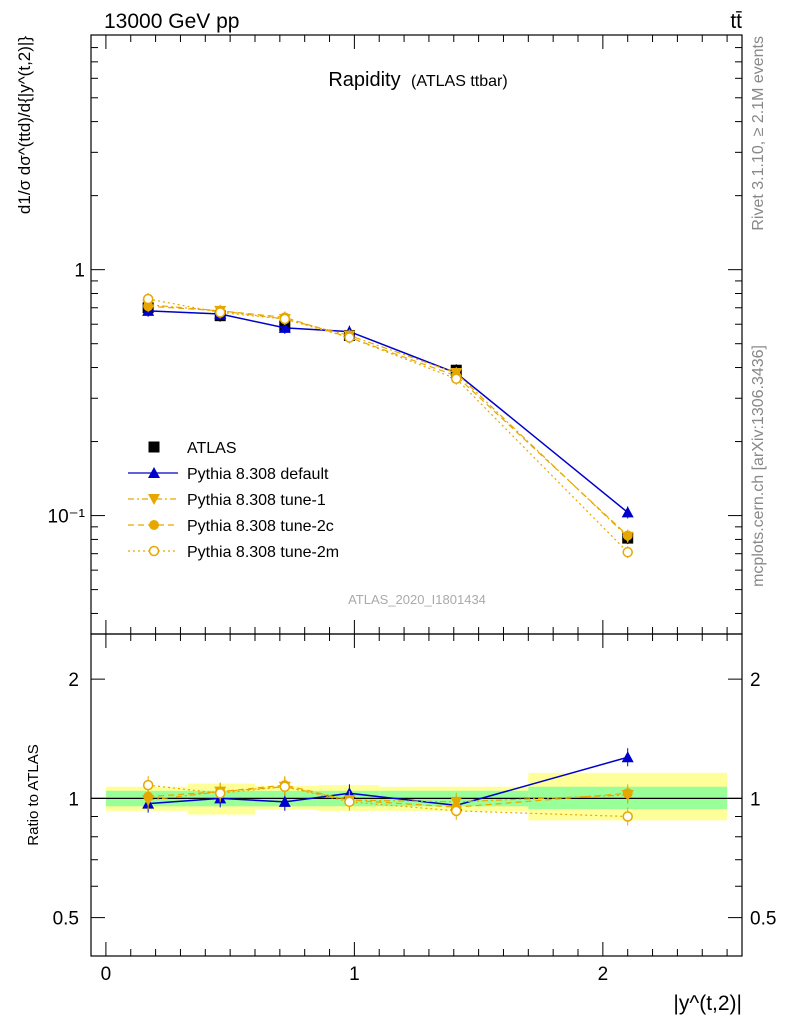 The height and width of the screenshot is (1024, 786). What do you see at coordinates (603, 974) in the screenshot?
I see `x-tick-label: 2` at bounding box center [603, 974].